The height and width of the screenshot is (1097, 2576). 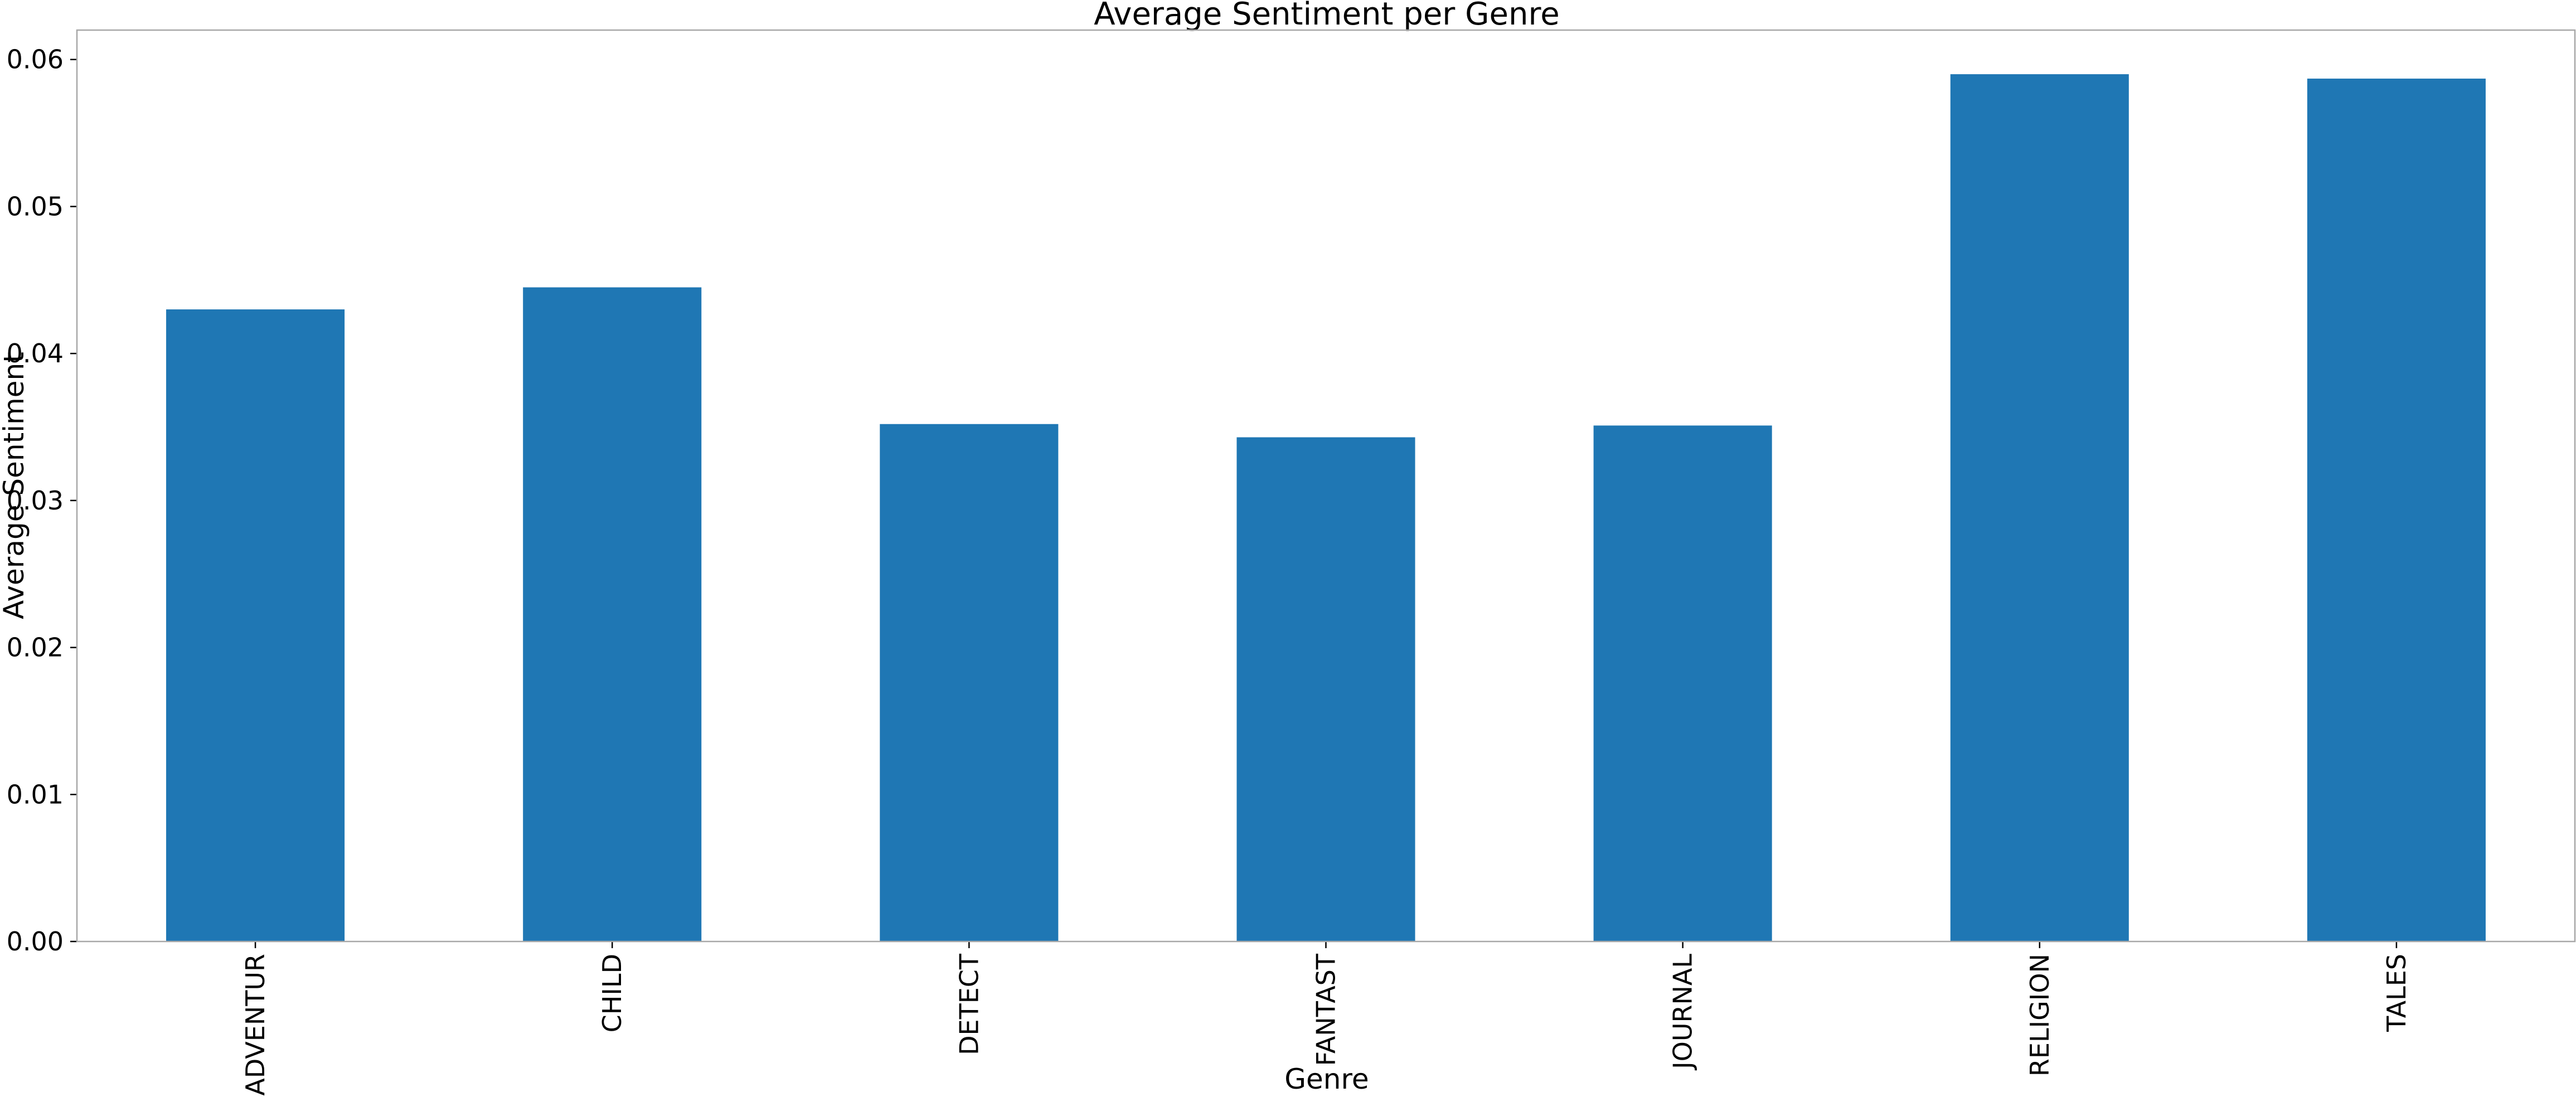 I want to click on y-tick-label: 0.02, so click(x=36, y=648).